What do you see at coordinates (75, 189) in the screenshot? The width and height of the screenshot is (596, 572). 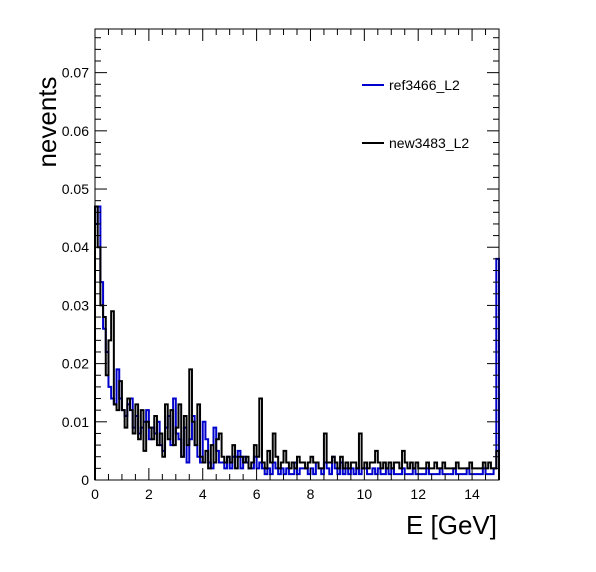 I see `y-tick-label: 0.05` at bounding box center [75, 189].